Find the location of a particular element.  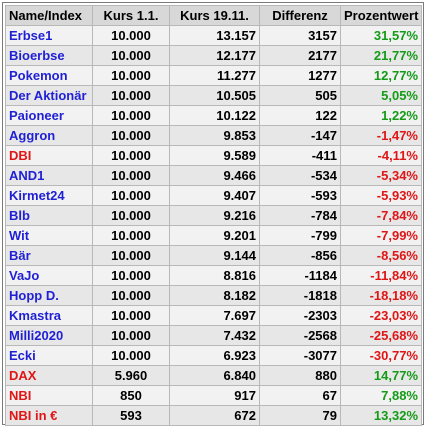

cell-kurs-now: 9.144 is located at coordinates (214, 255).